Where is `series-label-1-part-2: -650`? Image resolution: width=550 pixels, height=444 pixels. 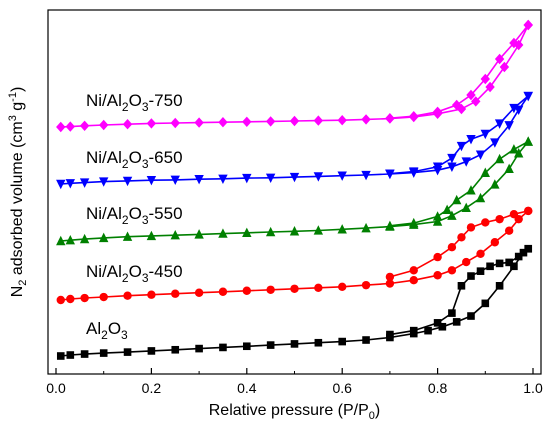
series-label-1-part-2: -650 is located at coordinates (166, 157).